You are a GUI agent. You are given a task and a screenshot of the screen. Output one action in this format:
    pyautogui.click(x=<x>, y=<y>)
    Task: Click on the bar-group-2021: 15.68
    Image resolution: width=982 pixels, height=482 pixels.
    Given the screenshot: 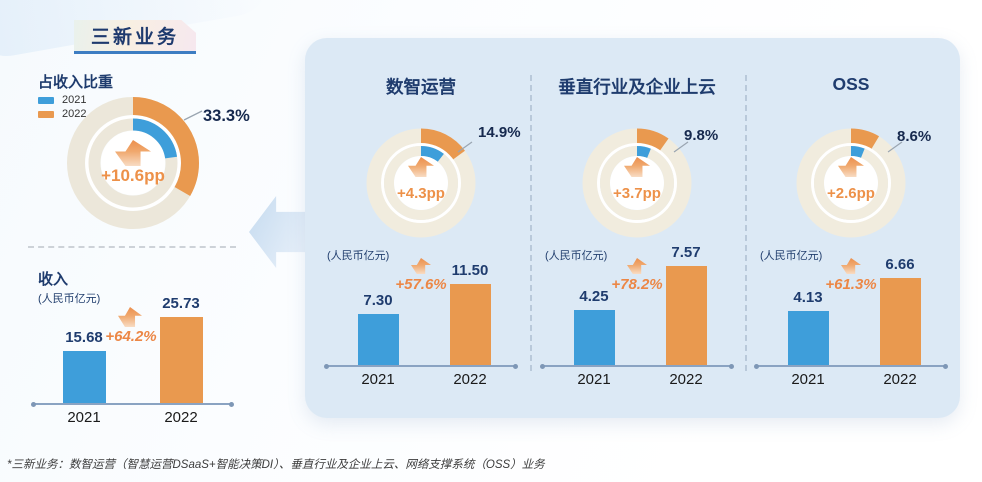 What is the action you would take?
    pyautogui.click(x=84, y=366)
    